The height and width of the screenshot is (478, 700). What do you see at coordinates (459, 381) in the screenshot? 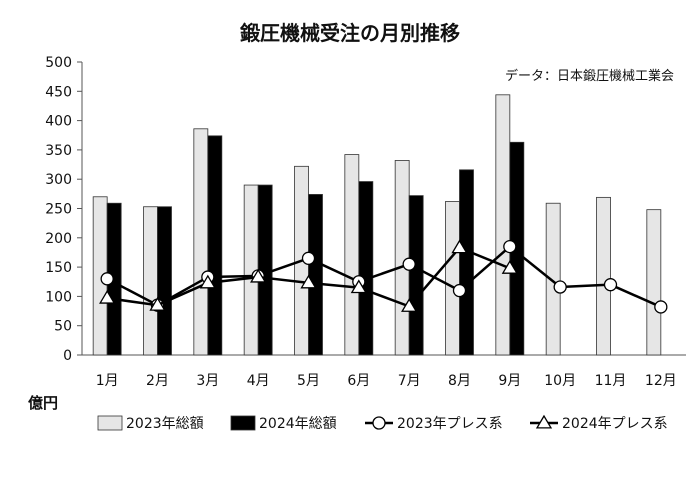
I see `x-tick-label: 8月` at bounding box center [459, 381].